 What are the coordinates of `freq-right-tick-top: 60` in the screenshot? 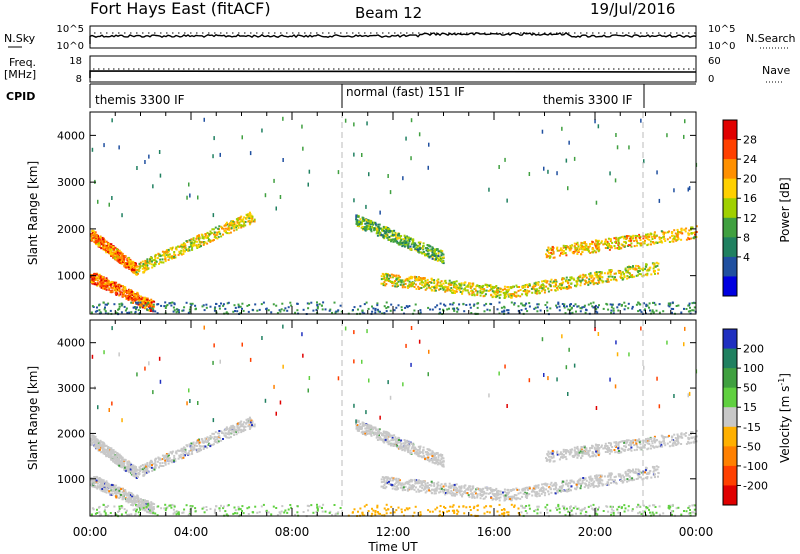 It's located at (714, 61).